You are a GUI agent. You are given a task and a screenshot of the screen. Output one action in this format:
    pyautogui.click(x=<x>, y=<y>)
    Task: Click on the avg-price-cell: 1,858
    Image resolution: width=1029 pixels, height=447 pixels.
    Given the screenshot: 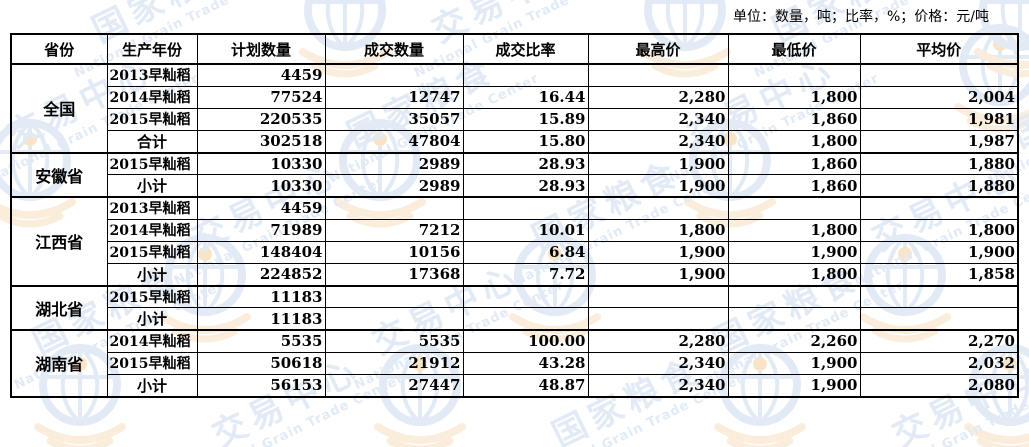 What is the action you would take?
    pyautogui.click(x=939, y=274)
    